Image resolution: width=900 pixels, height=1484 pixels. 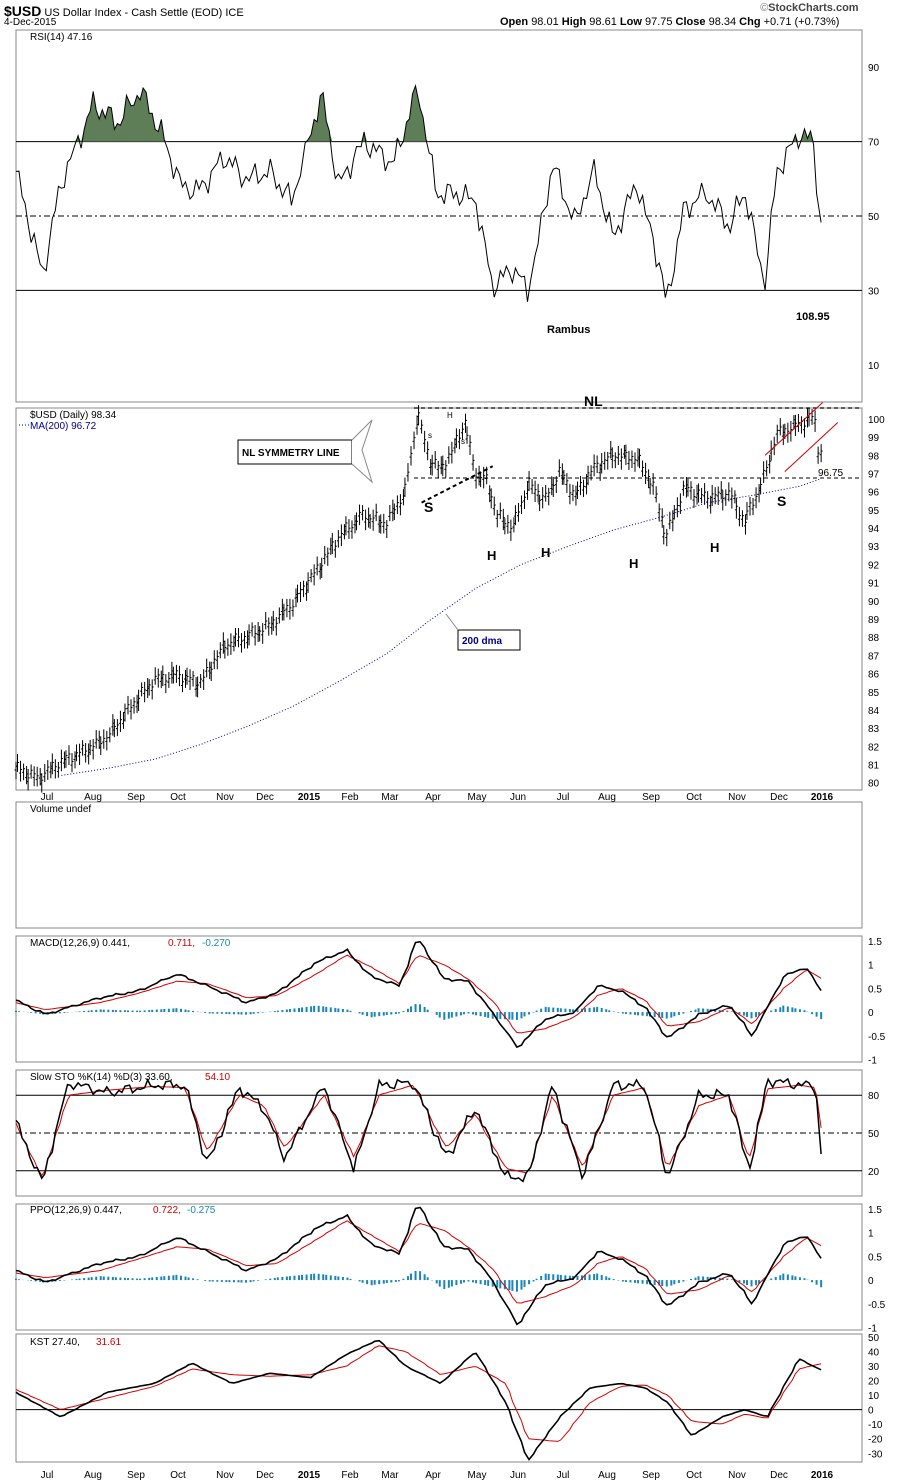 What do you see at coordinates (874, 711) in the screenshot?
I see `price-tick: 84` at bounding box center [874, 711].